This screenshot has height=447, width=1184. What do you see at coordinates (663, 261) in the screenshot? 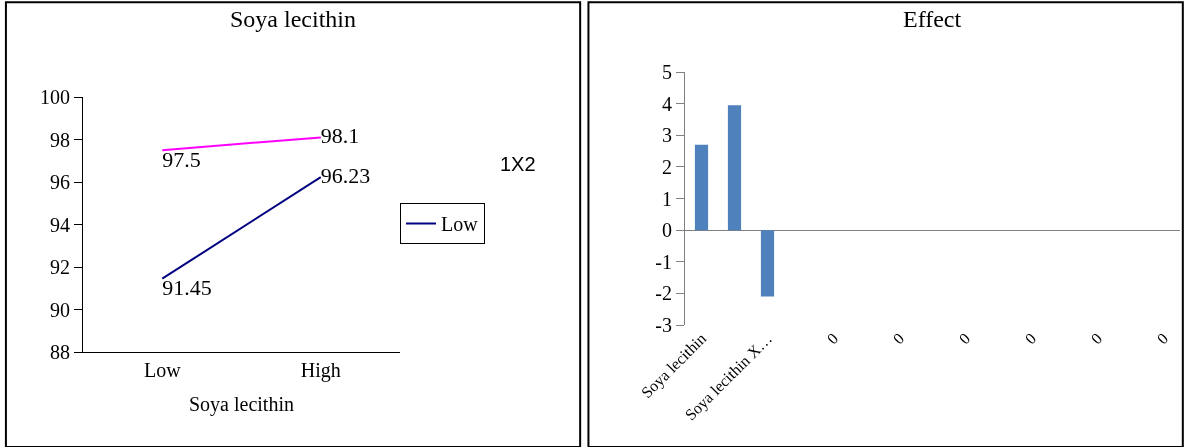
I see `y-tick-label: -1` at bounding box center [663, 261].